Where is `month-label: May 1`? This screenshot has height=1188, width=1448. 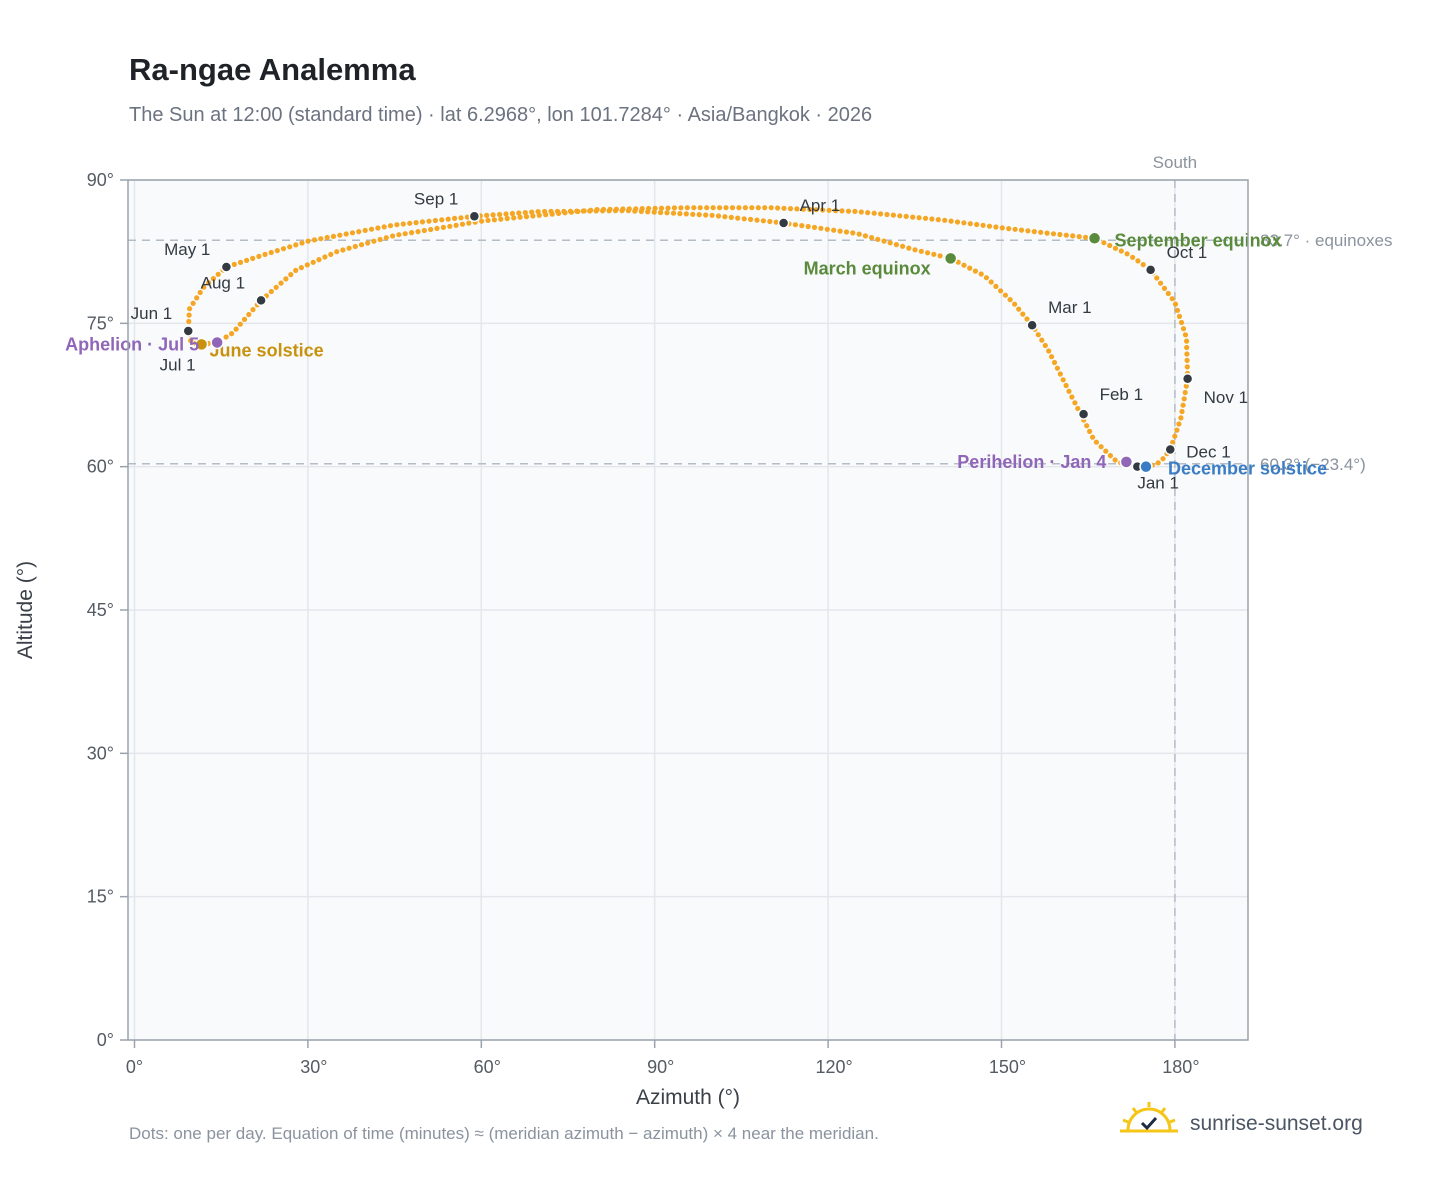 month-label: May 1 is located at coordinates (187, 249).